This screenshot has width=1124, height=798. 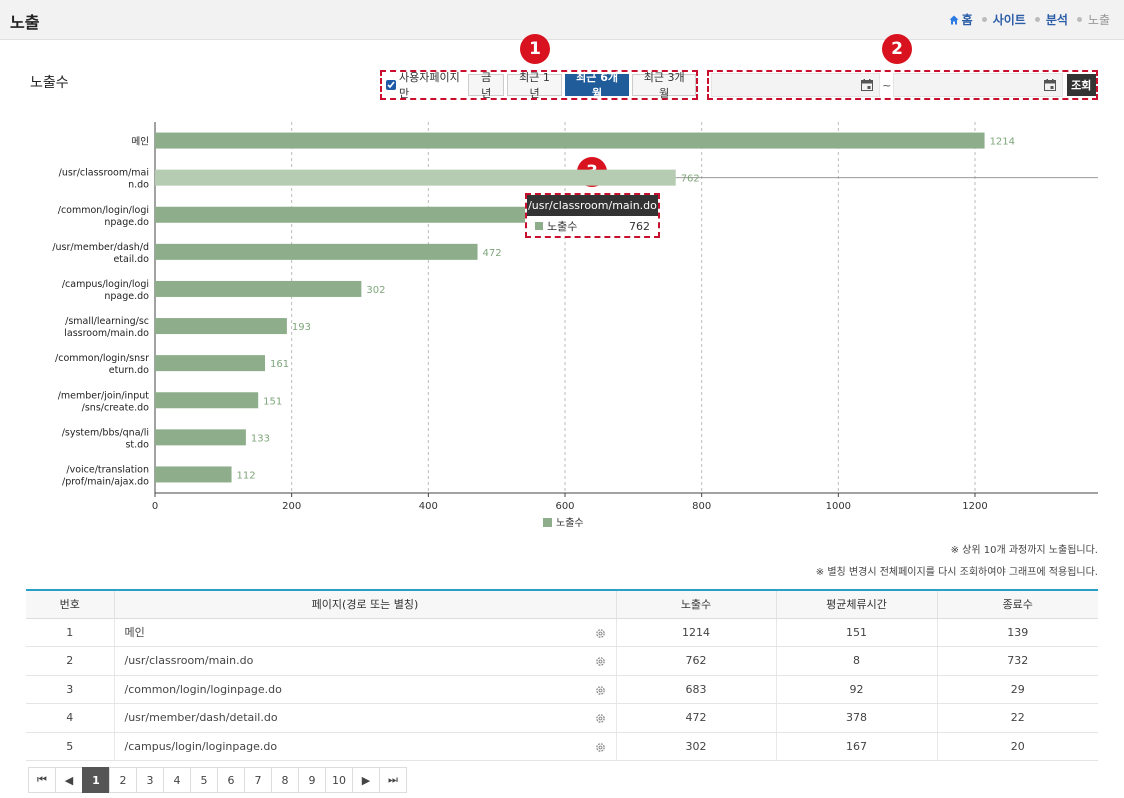 I want to click on category-label: eturn.do, so click(x=129, y=370).